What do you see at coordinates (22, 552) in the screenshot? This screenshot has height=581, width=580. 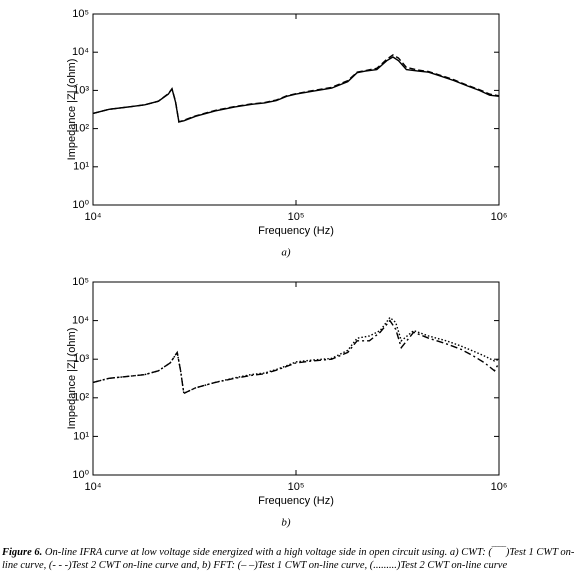 I see `caption-label: Figure 6.` at bounding box center [22, 552].